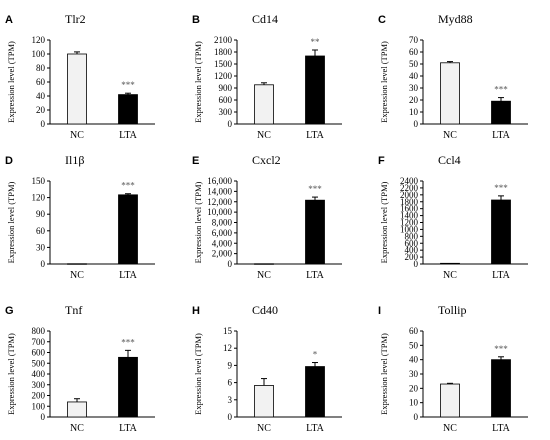 Image resolution: width=550 pixels, height=440 pixels. I want to click on y-tick-label: 2,000, so click(222, 254).